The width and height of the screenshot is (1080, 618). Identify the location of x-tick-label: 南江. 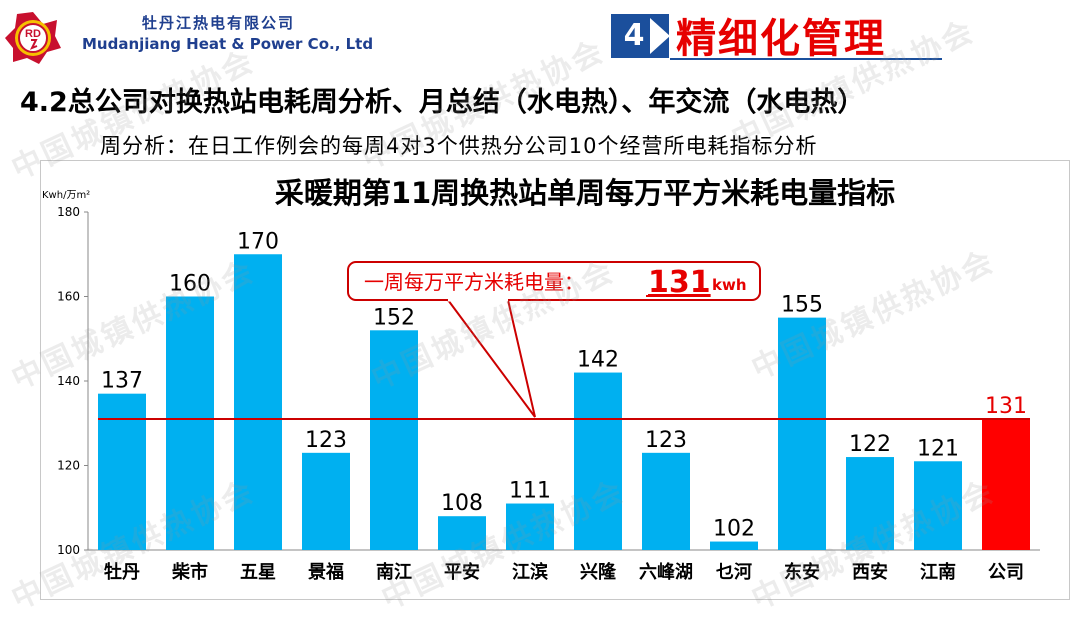
(394, 572).